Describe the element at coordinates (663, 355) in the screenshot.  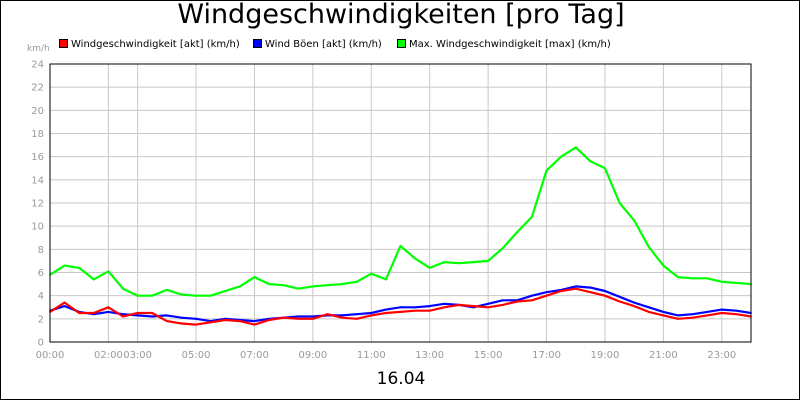
I see `x-tick-label-11: 21:00` at that location.